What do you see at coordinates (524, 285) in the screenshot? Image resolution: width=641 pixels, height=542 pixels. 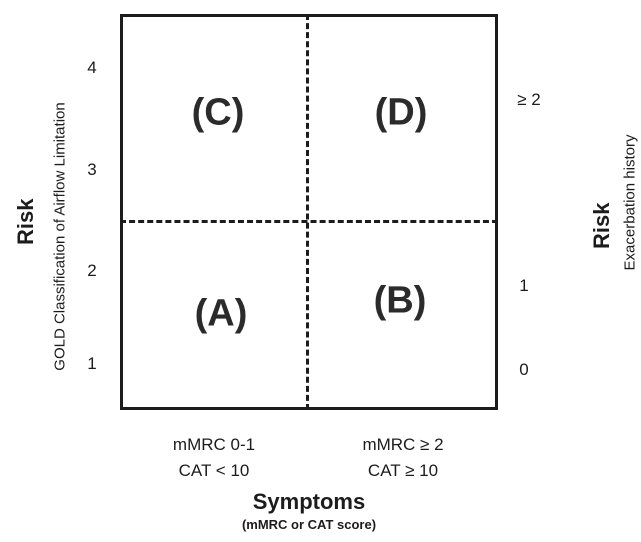 I see `right-tick-1: 1` at bounding box center [524, 285].